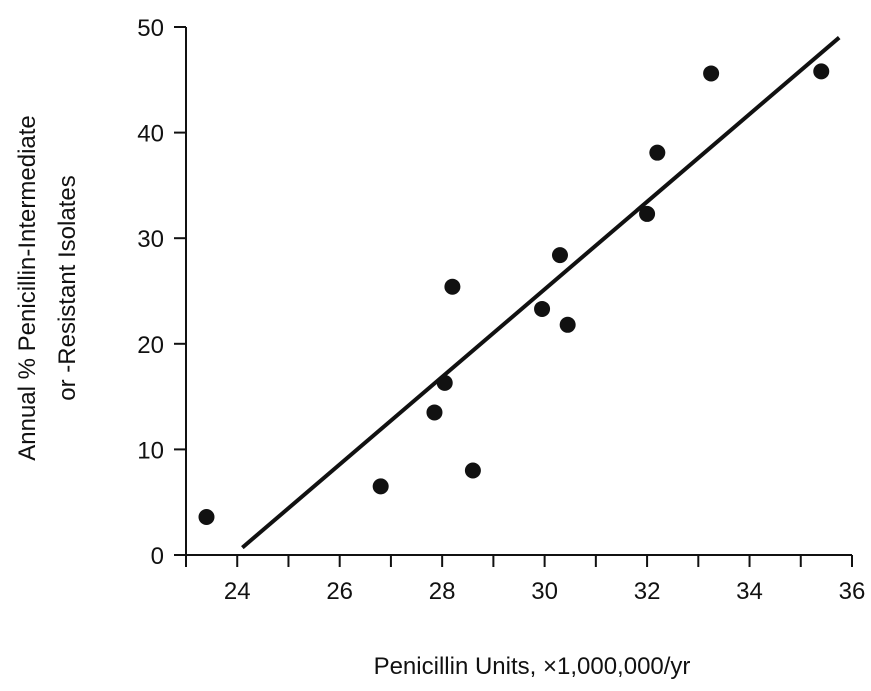  I want to click on y-ticks: 0 10 20 30 40 50, so click(161, 292).